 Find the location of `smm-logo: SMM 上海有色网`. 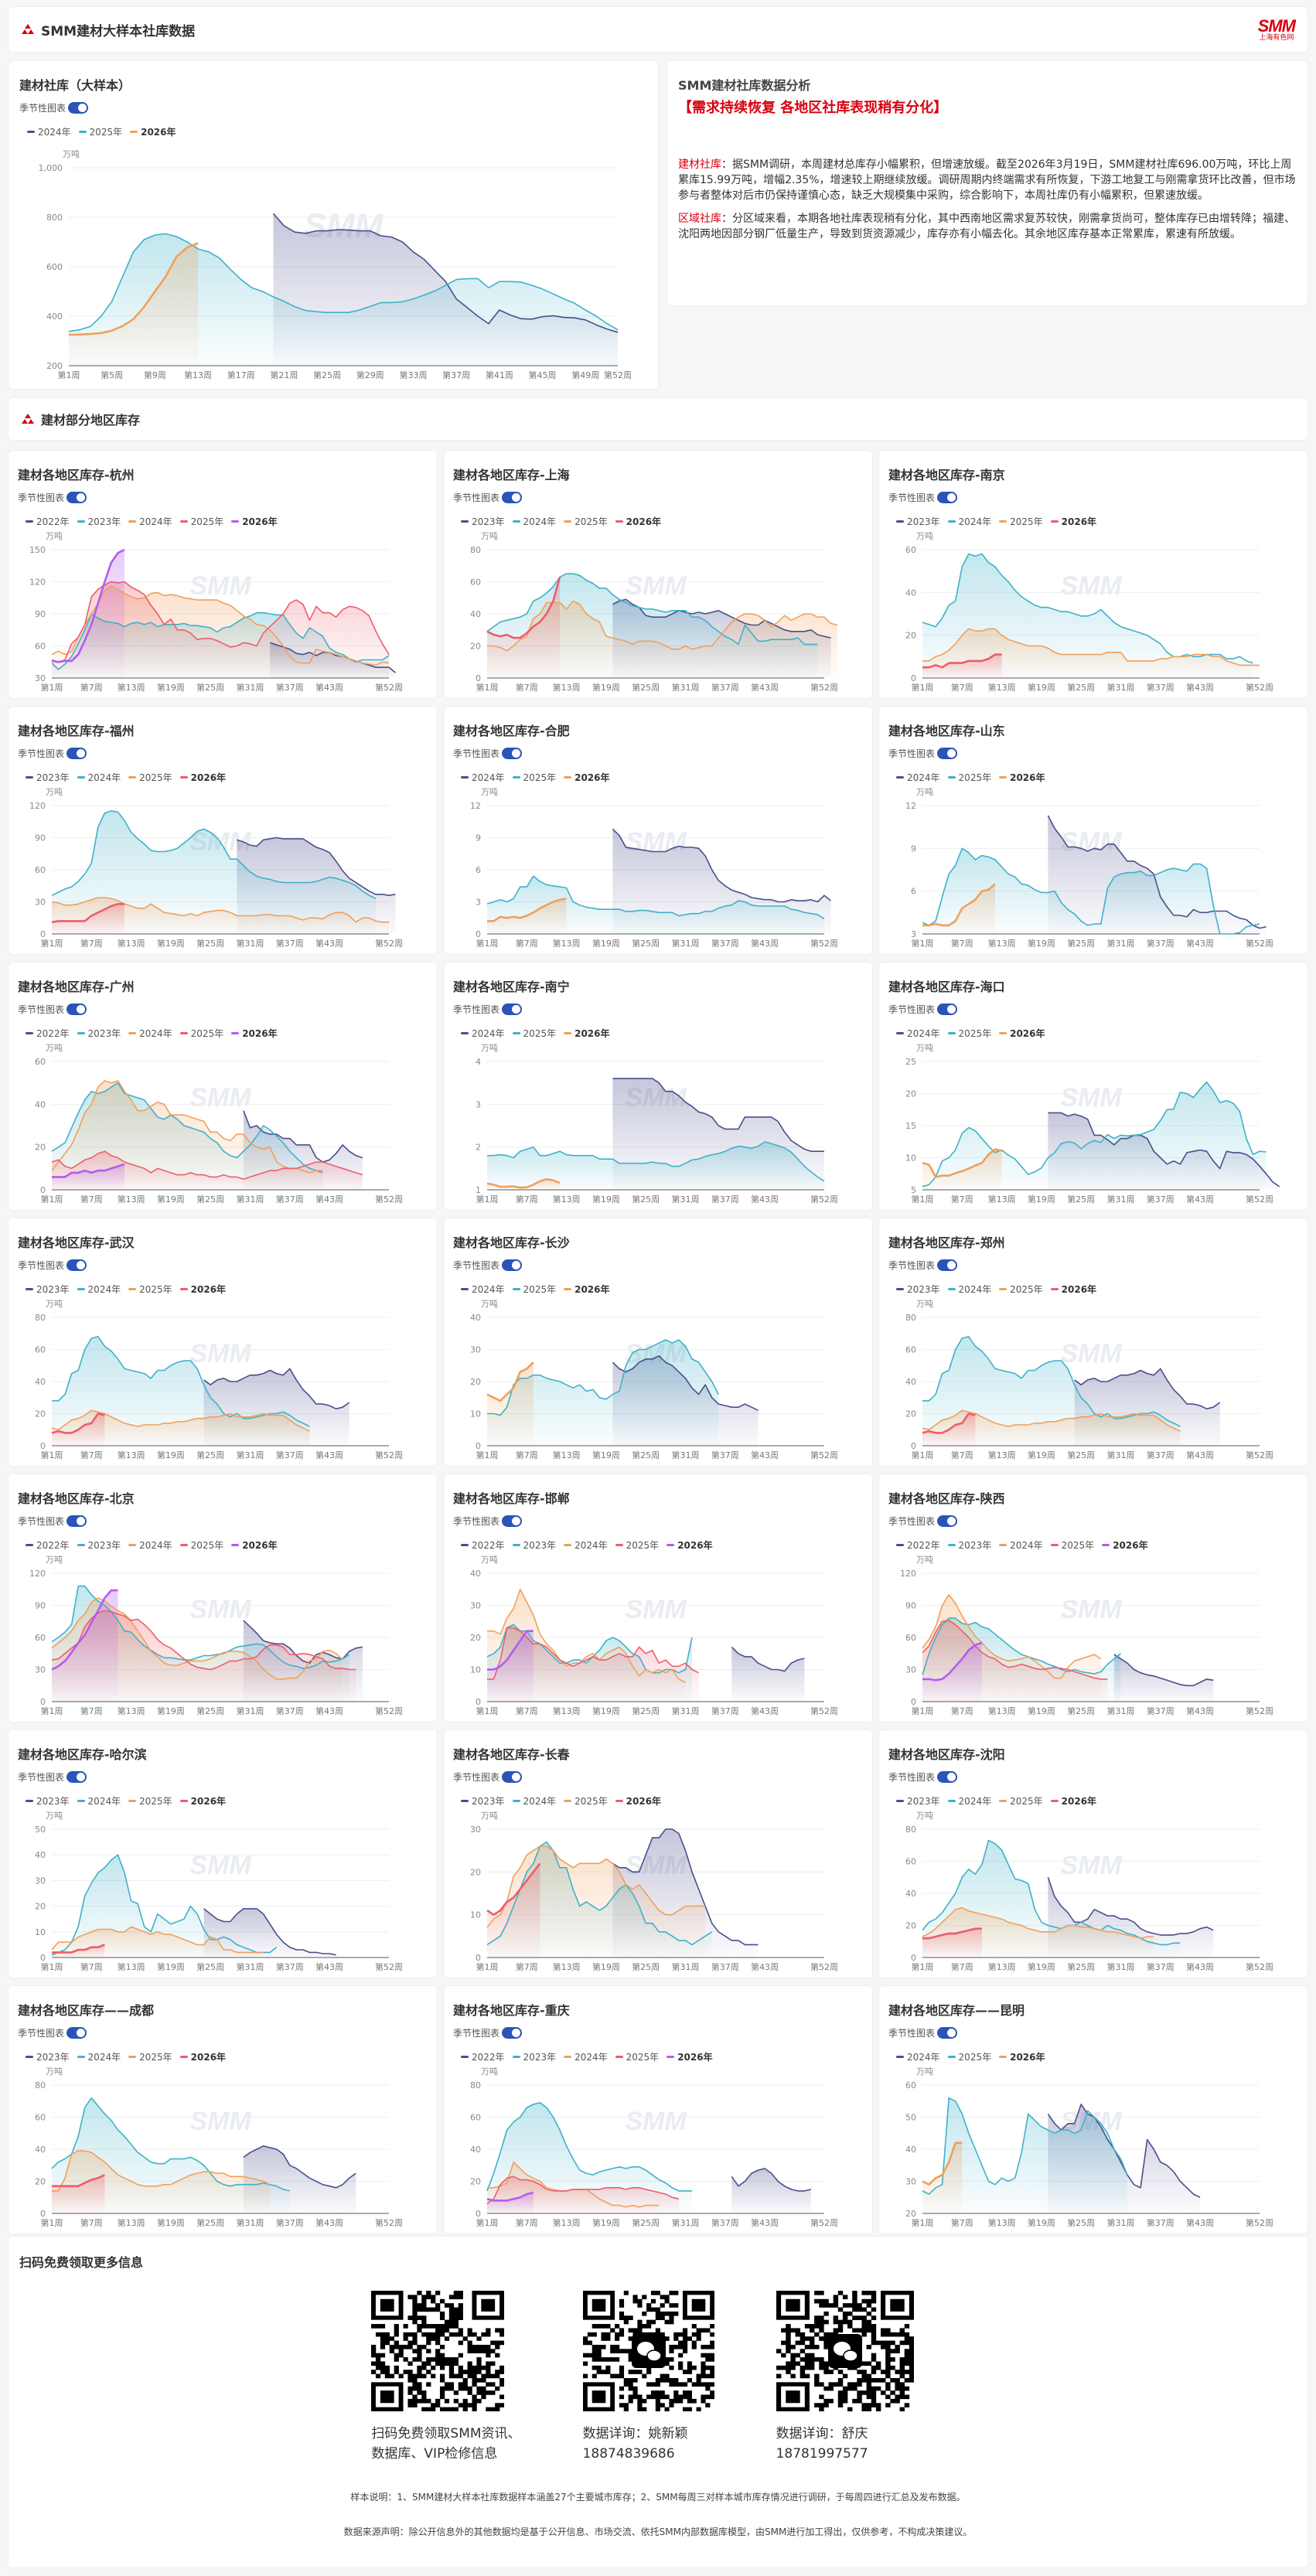

smm-logo: SMM 上海有色网 is located at coordinates (1277, 29).